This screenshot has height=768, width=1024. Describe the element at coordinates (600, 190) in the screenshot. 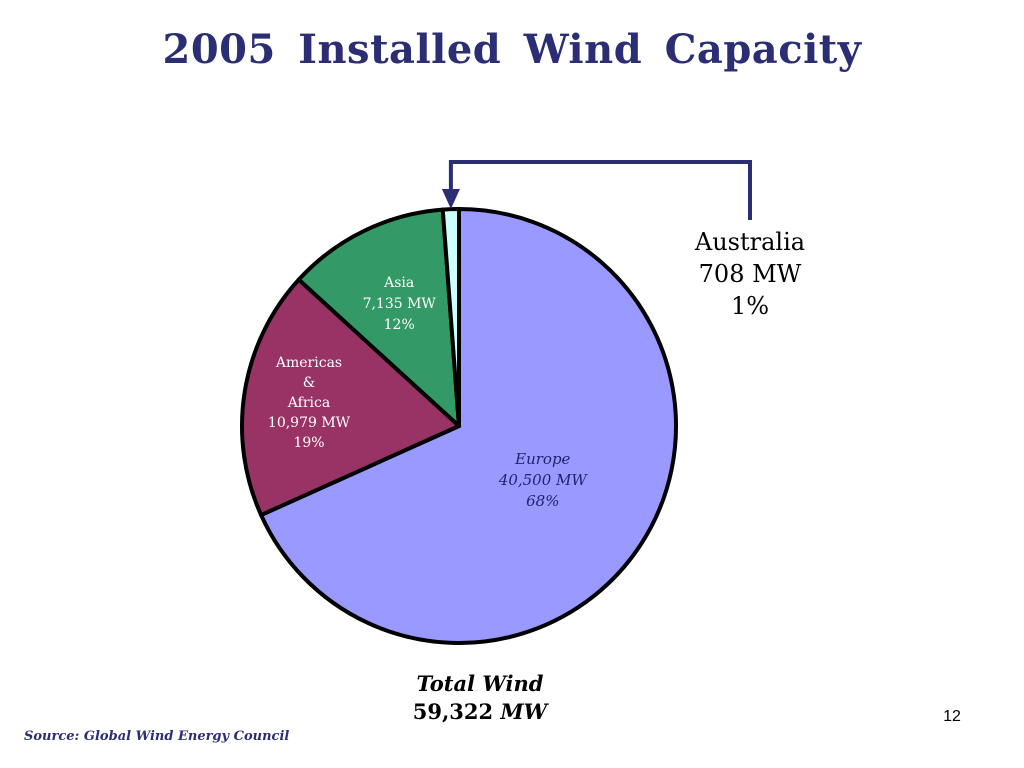

I see `callout-line` at that location.